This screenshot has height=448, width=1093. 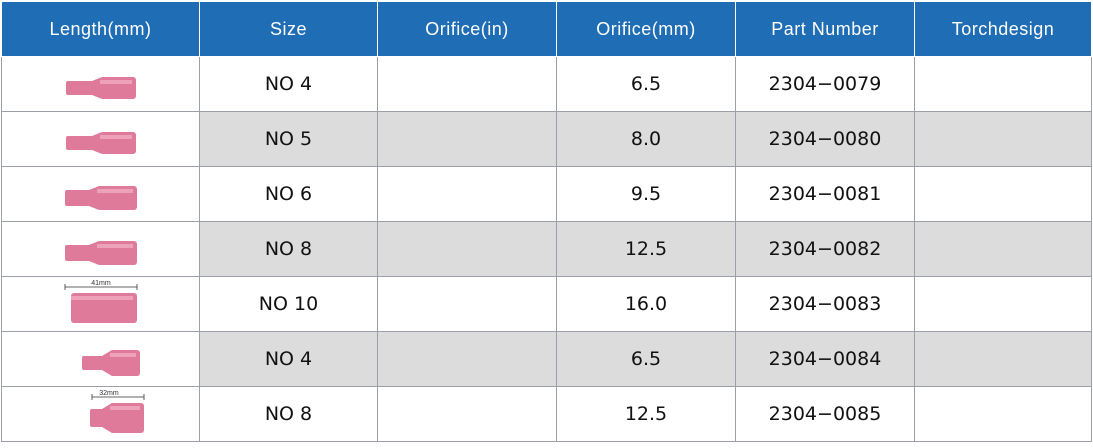 What do you see at coordinates (825, 84) in the screenshot?
I see `part-number-cell: 2304−0079` at bounding box center [825, 84].